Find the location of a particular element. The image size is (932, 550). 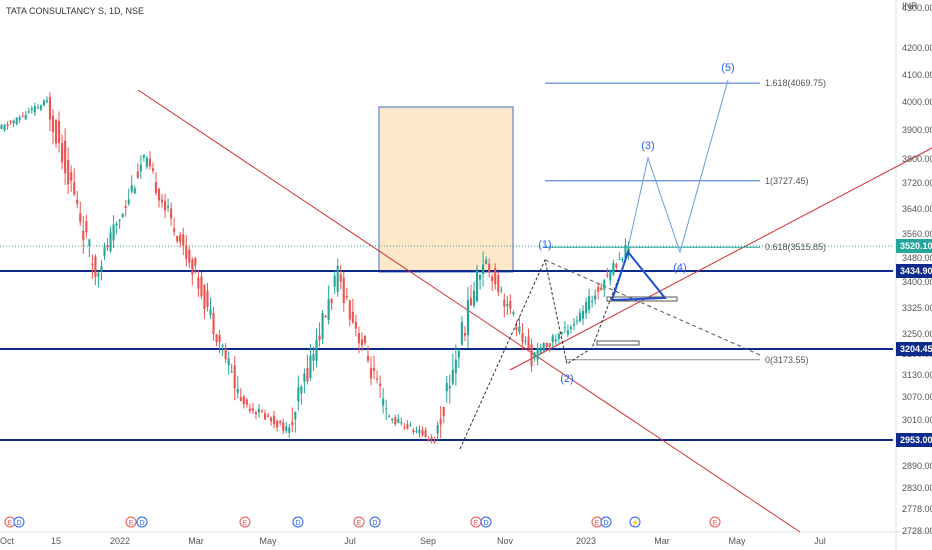

small-box-lower is located at coordinates (618, 343).